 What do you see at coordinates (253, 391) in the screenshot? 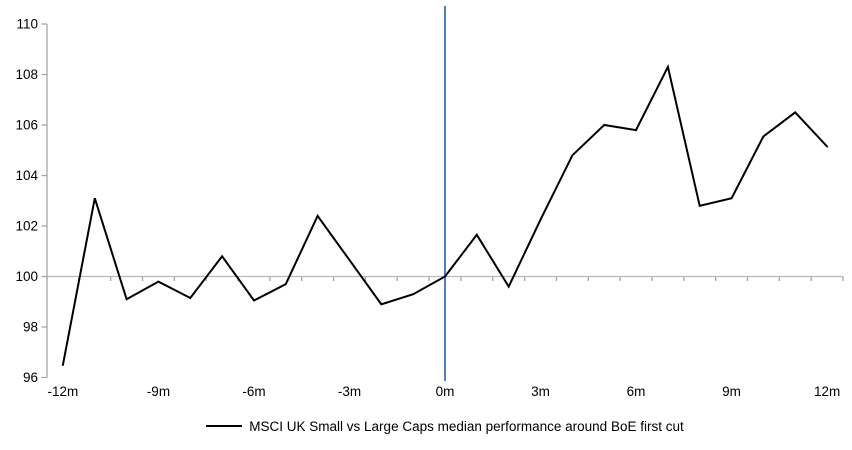
I see `x-axis-label: -6m` at bounding box center [253, 391].